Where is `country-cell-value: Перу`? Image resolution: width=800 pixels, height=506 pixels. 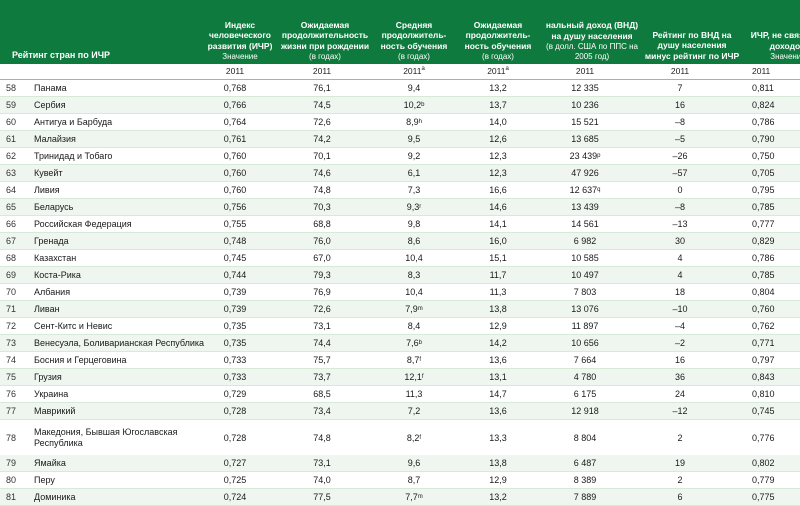
country-cell-value: Перу is located at coordinates (44, 480).